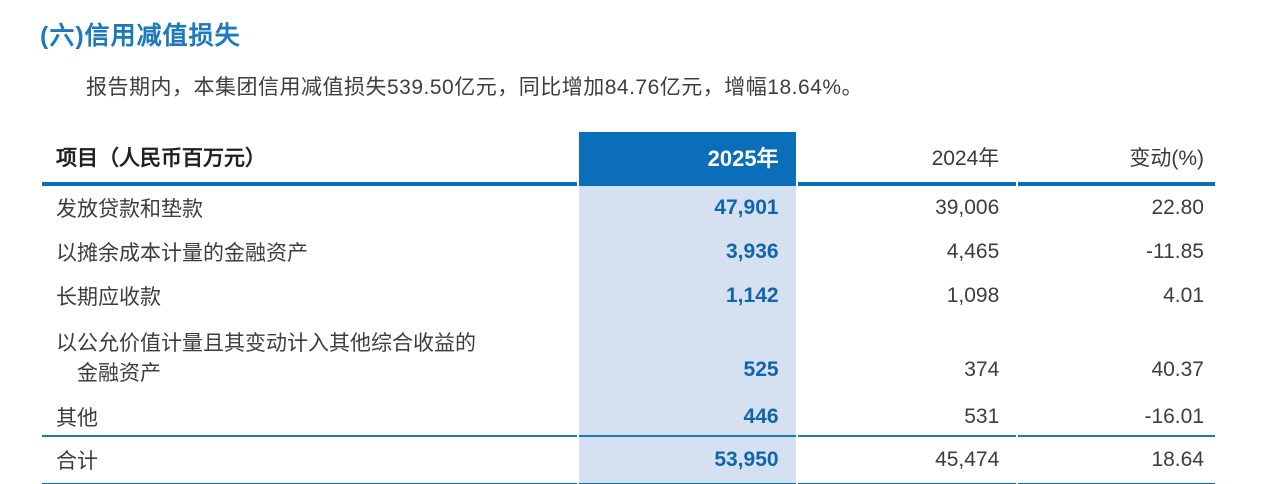 Image resolution: width=1274 pixels, height=484 pixels. What do you see at coordinates (973, 295) in the screenshot?
I see `row-value-2024: 1,098` at bounding box center [973, 295].